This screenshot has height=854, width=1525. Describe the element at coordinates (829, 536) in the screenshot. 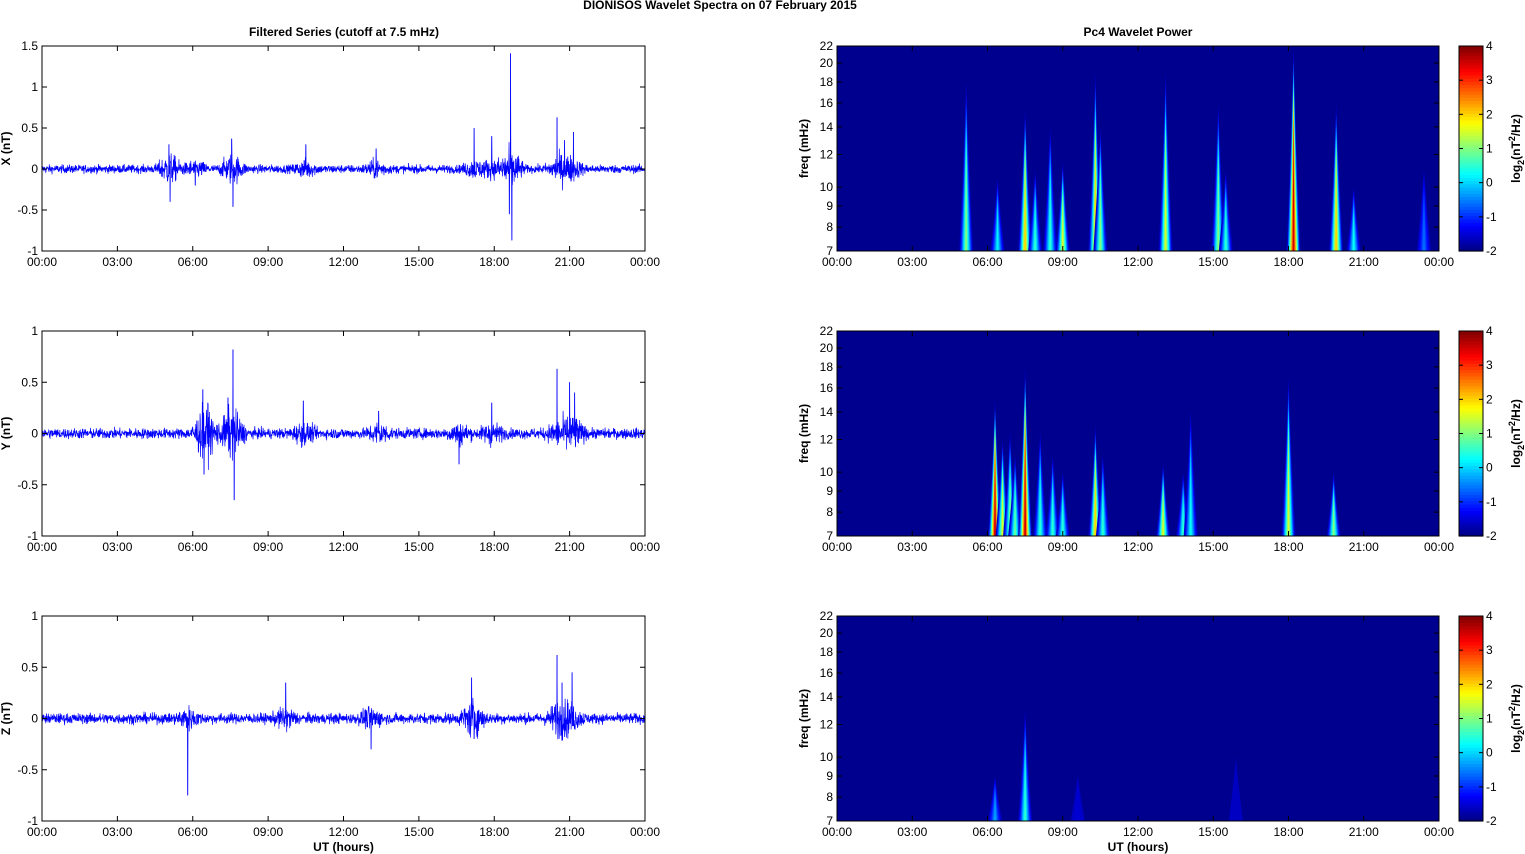

I see `y-tick-label: 7` at that location.